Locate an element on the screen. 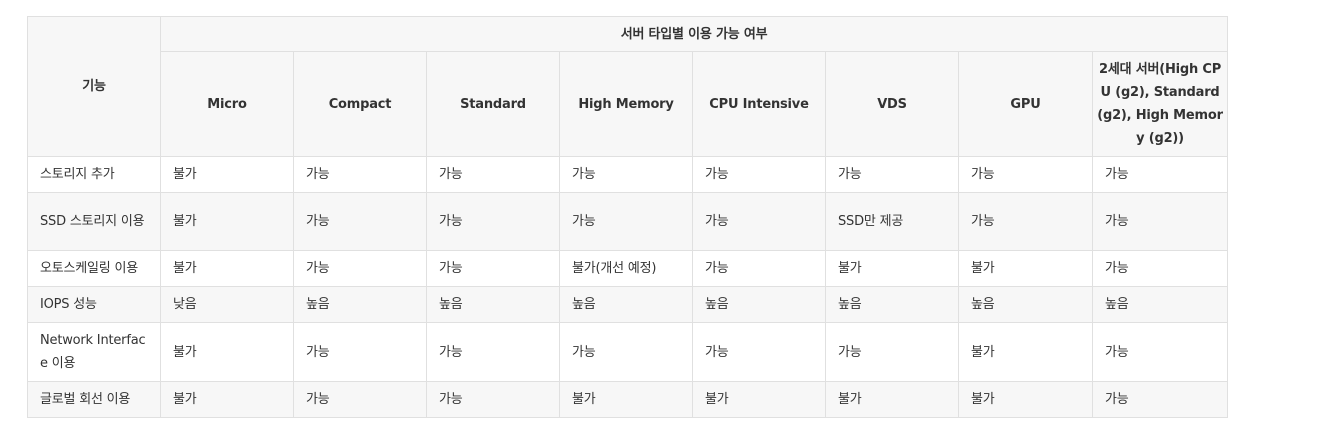 The height and width of the screenshot is (434, 1323). table-row: 스토리지 추가 불가 가능 가능 가능 가능 가능 가능 가능 is located at coordinates (628, 174).